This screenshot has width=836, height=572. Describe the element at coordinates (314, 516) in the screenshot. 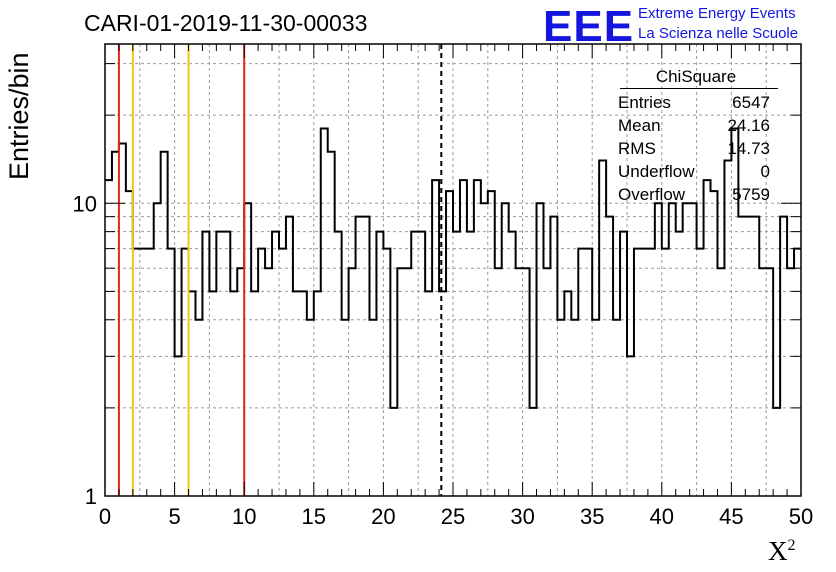

I see `x-tick-label: 15` at that location.